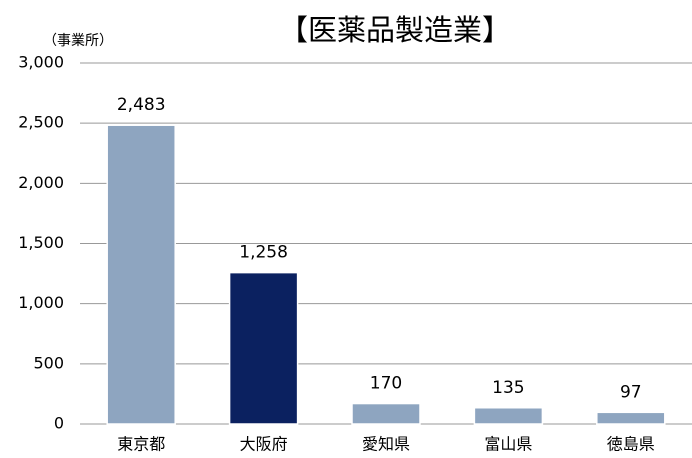  Describe the element at coordinates (41, 122) in the screenshot. I see `y-tick-label: 2,500` at that location.